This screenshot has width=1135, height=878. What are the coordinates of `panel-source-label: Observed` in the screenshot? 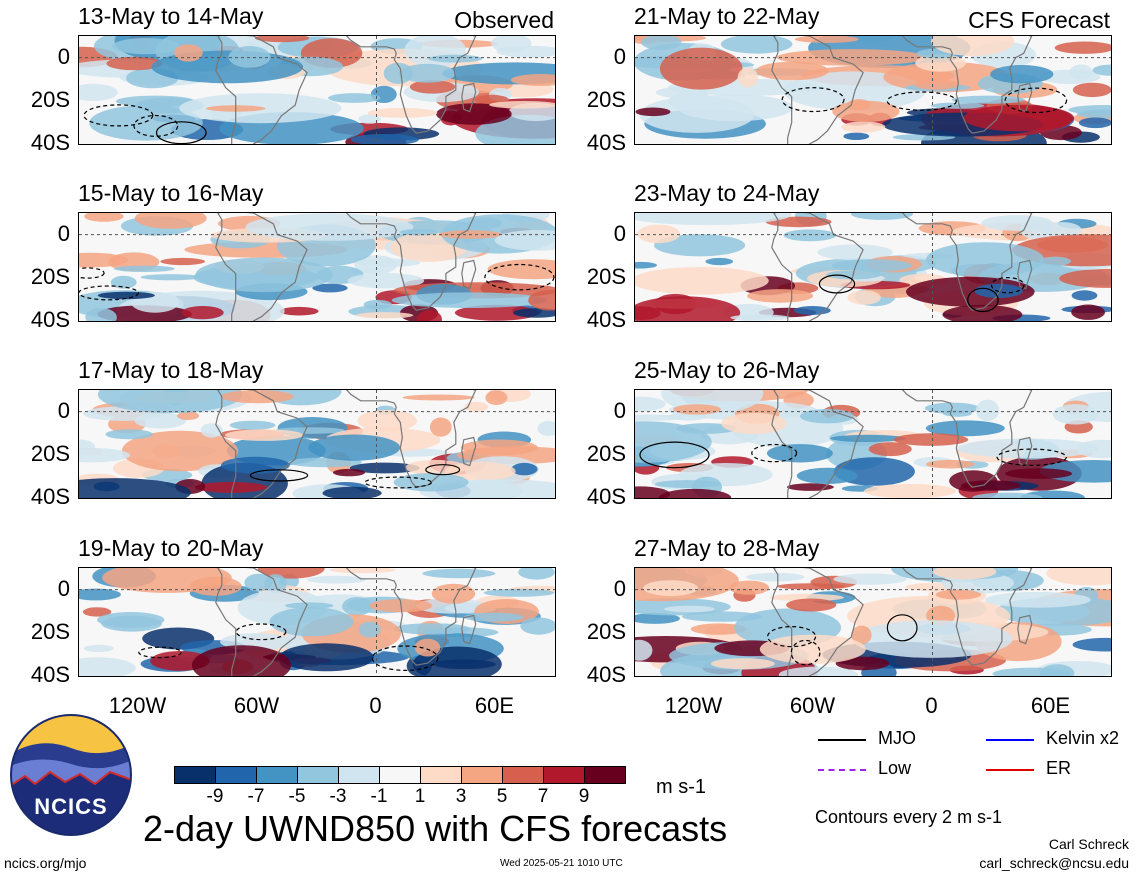 It's located at (504, 20).